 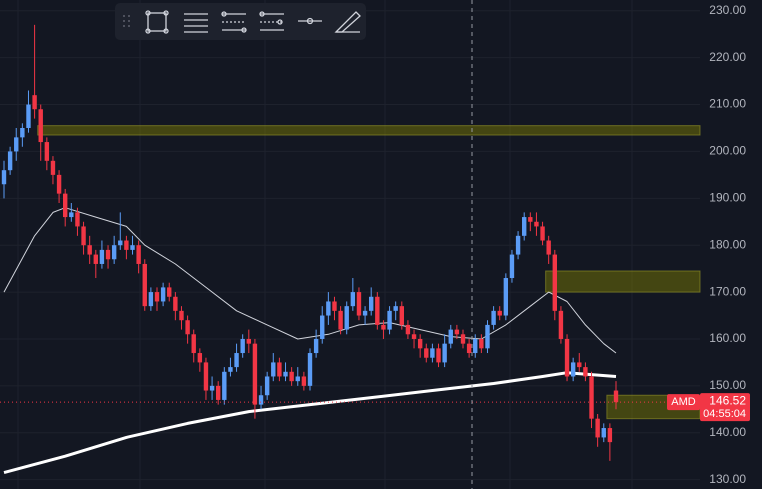 I want to click on countdown-label: 04:55:04, so click(x=724, y=414).